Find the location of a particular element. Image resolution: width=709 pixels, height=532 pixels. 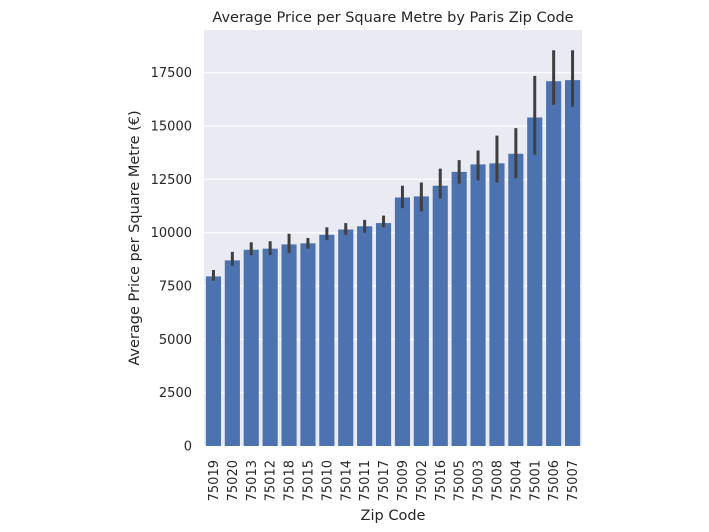

y-tick-label: 10000 is located at coordinates (171, 233).